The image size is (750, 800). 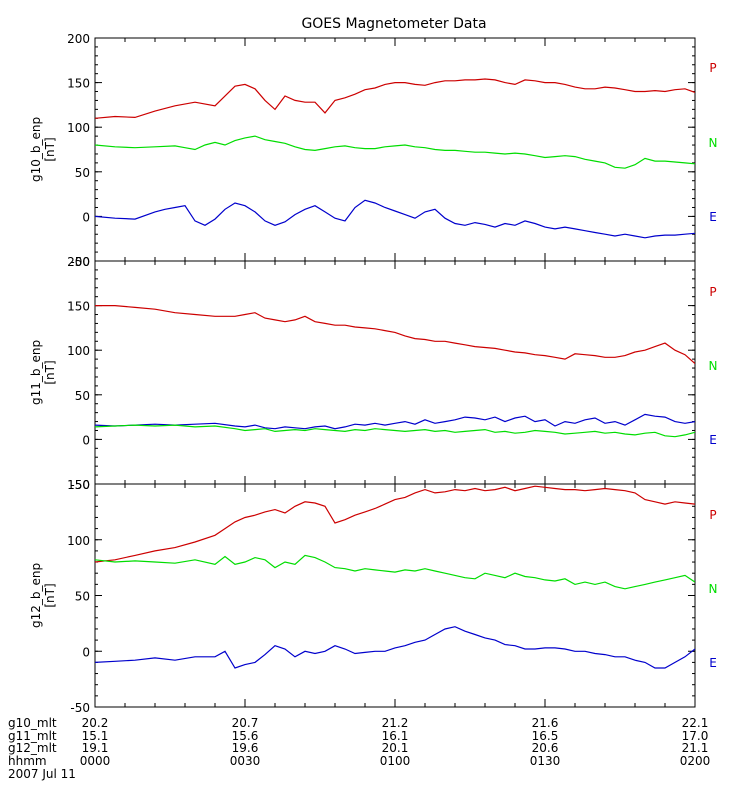 What do you see at coordinates (95, 761) in the screenshot?
I see `x-tick-label: 0000` at bounding box center [95, 761].